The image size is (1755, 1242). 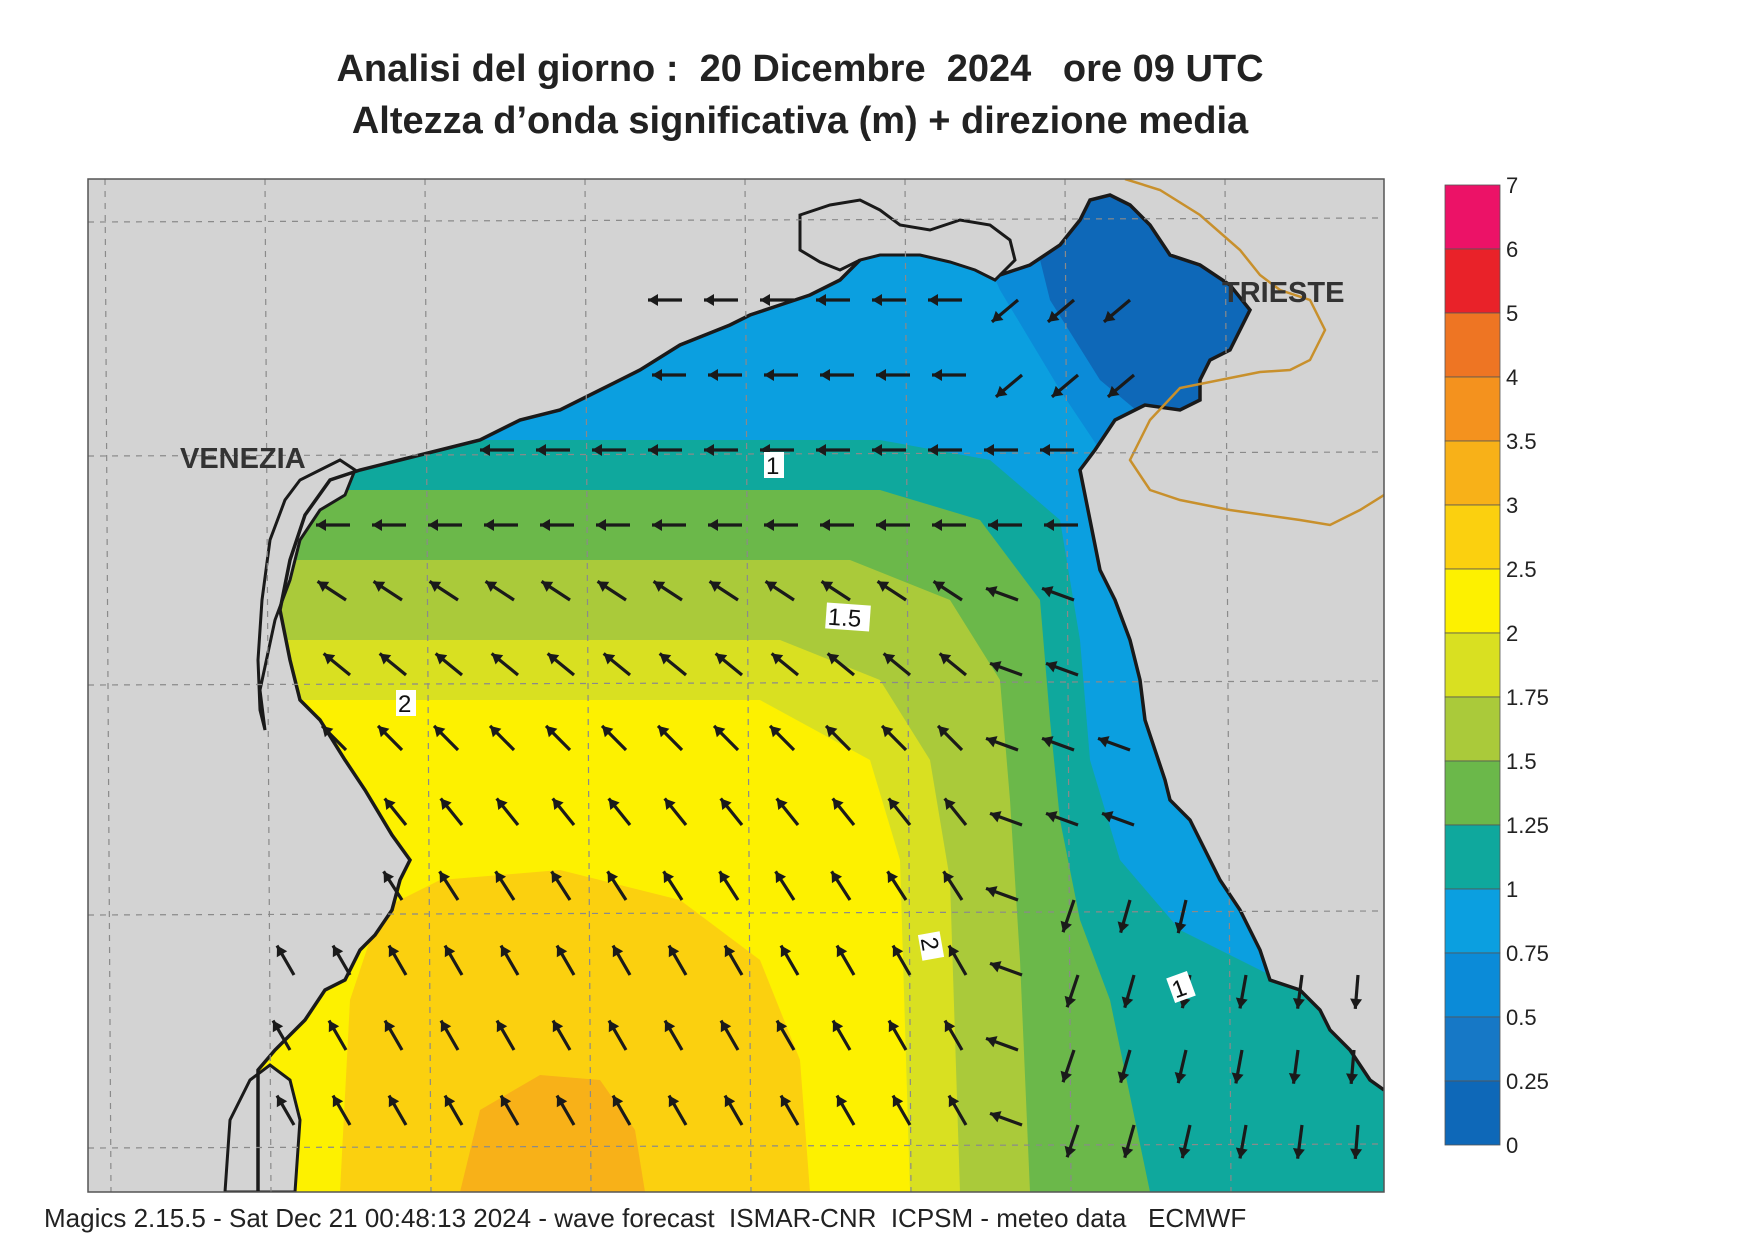 What do you see at coordinates (1521, 761) in the screenshot?
I see `colorbar-tick-label: 1.5` at bounding box center [1521, 761].